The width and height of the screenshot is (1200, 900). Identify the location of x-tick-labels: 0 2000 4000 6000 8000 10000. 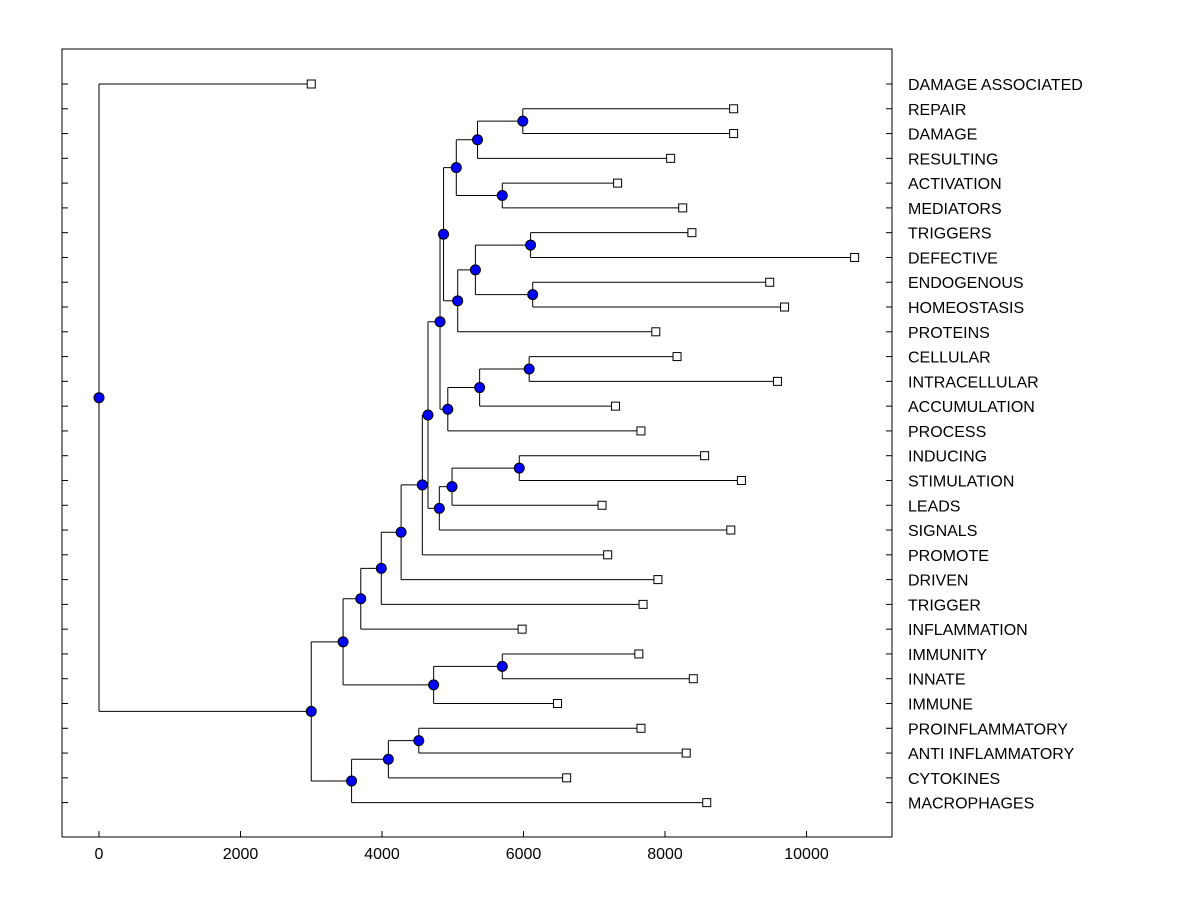
(462, 854).